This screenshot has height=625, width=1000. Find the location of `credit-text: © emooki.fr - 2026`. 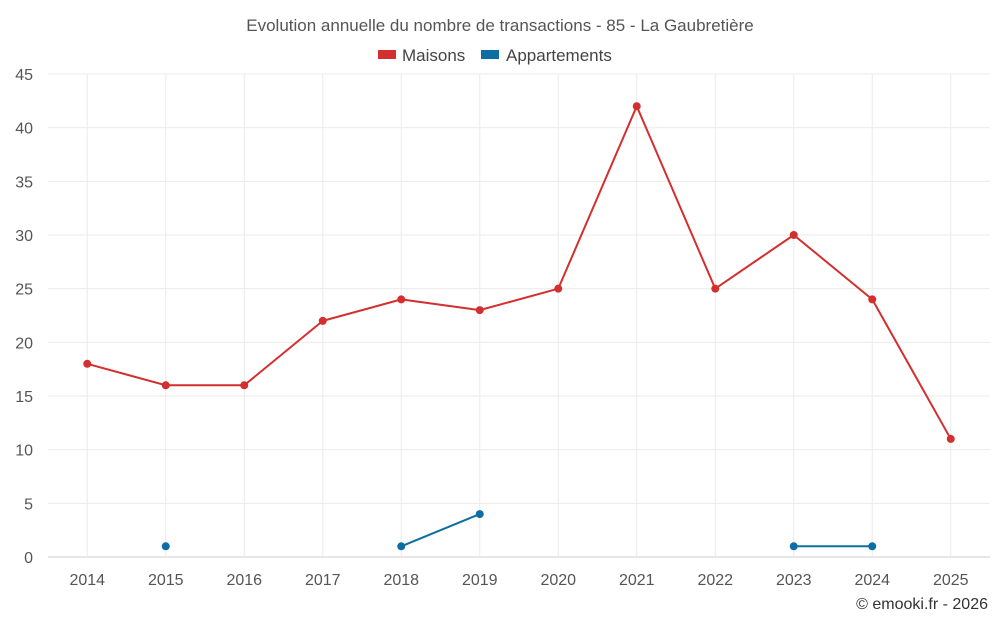

credit-text: © emooki.fr - 2026 is located at coordinates (922, 604).